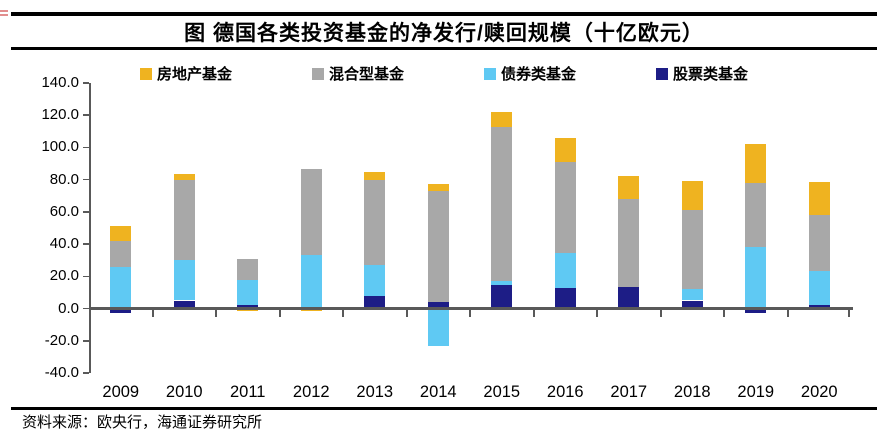 The width and height of the screenshot is (888, 442). I want to click on y-axis-label: 20.0, so click(64, 276).